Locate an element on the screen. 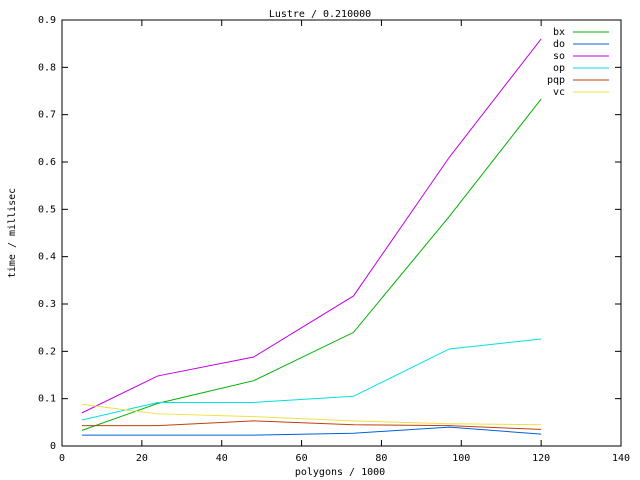  x-tick-label: 20 is located at coordinates (142, 458).